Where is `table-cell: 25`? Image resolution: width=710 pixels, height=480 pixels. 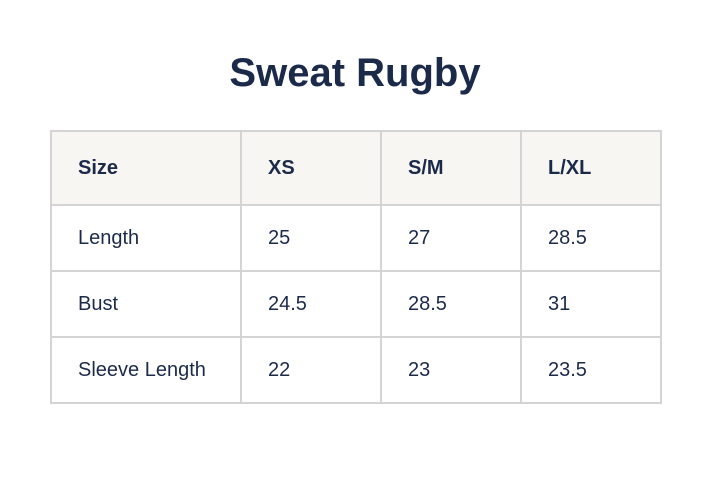
table-cell: 25 is located at coordinates (311, 238).